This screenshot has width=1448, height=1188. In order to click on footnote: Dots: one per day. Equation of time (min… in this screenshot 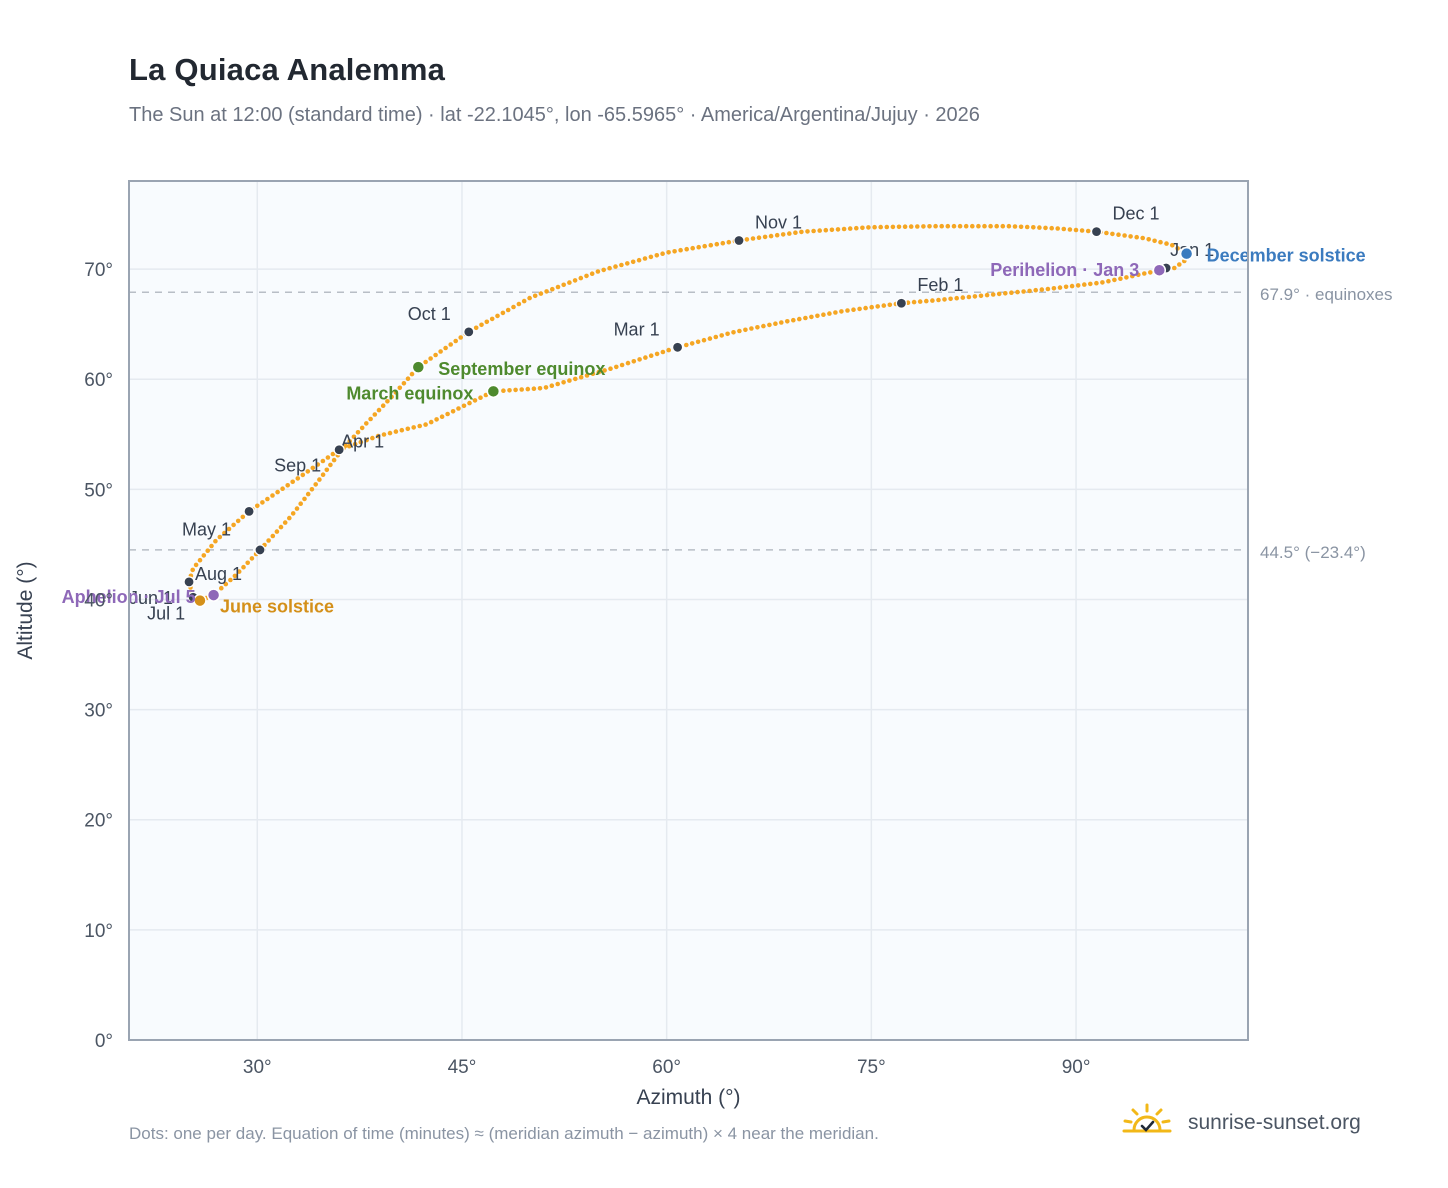, I will do `click(504, 1133)`.